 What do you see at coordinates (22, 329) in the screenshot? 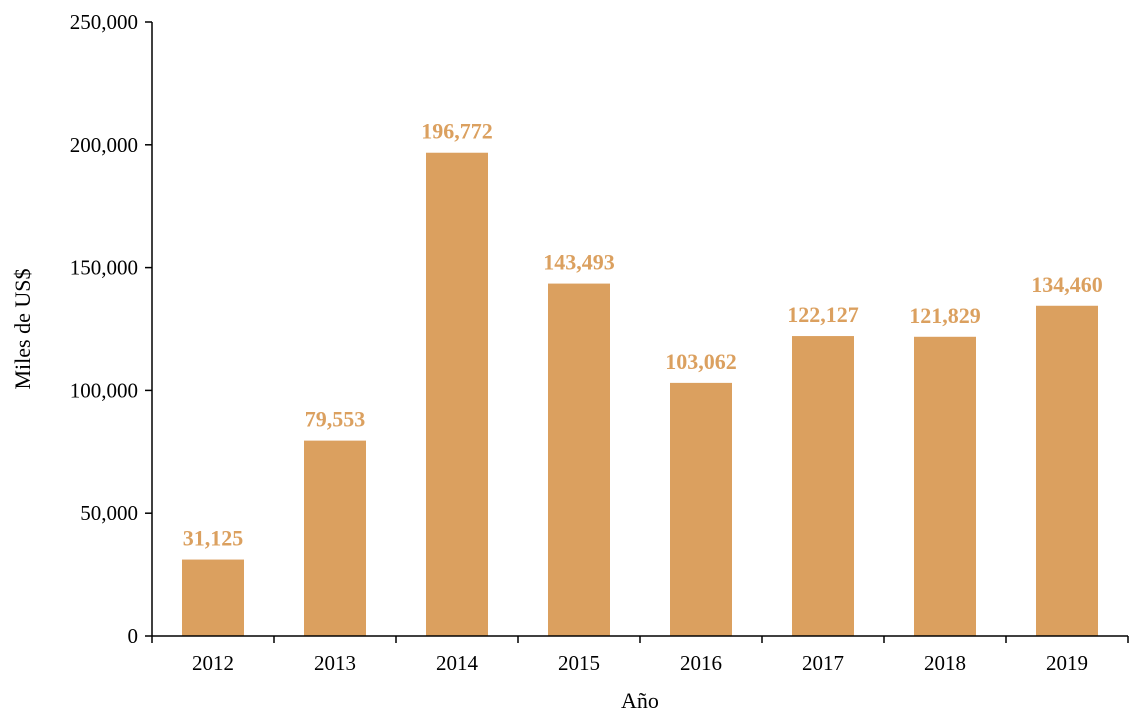
I see `y-axis-title: Miles de US$` at bounding box center [22, 329].